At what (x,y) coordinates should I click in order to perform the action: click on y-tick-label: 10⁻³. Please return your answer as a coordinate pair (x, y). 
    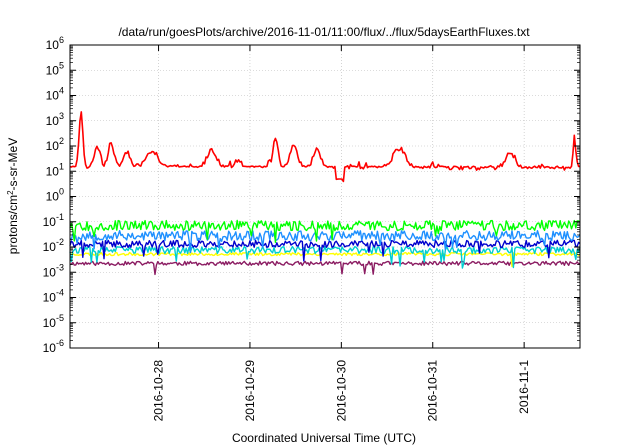
    Looking at the image, I should click on (53, 270).